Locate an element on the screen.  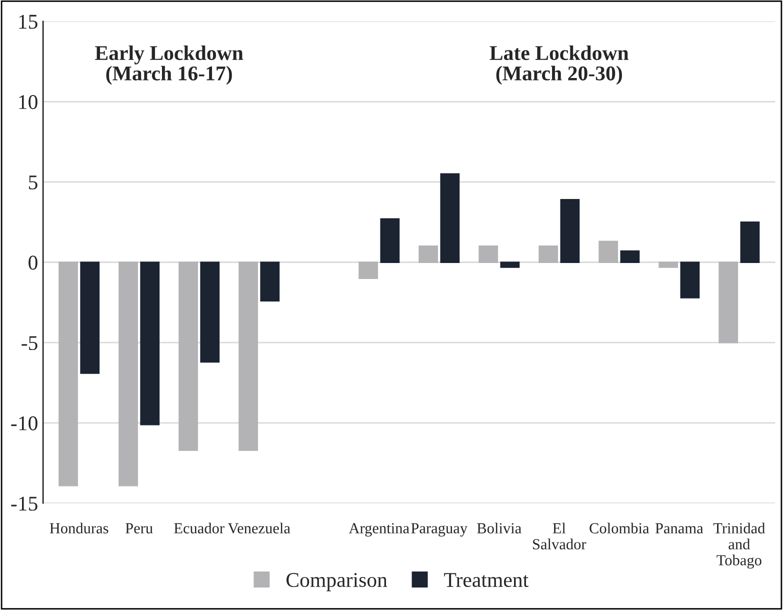
x-tick-label: Peru is located at coordinates (139, 528).